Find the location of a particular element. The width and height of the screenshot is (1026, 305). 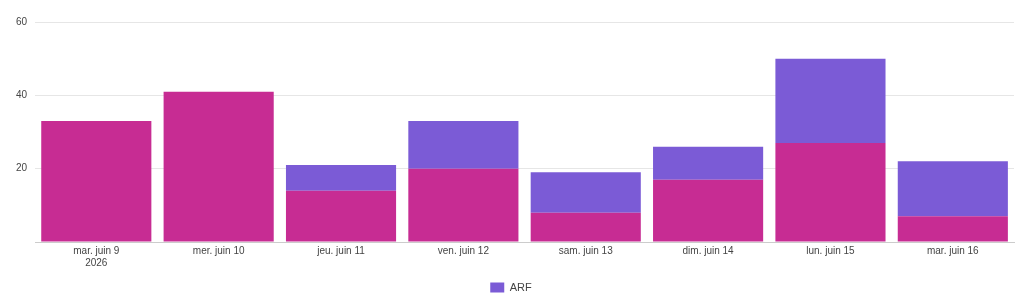

y-tick-label: 60 is located at coordinates (22, 21).